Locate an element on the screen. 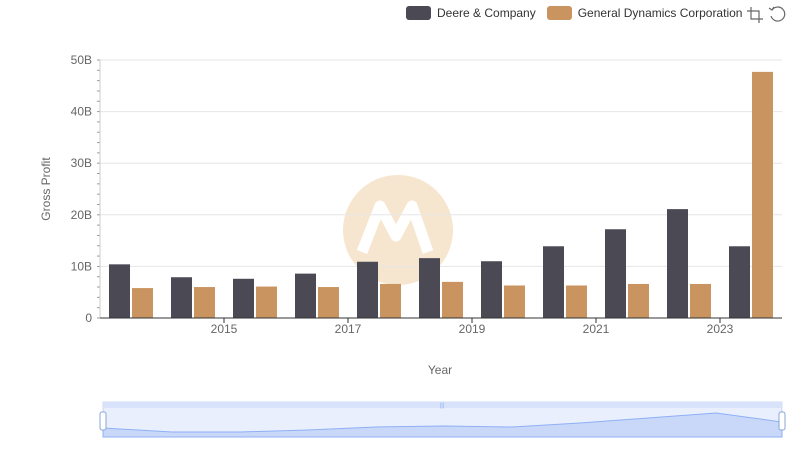 The height and width of the screenshot is (461, 800). legend-swatch-general-dynamics is located at coordinates (559, 13).